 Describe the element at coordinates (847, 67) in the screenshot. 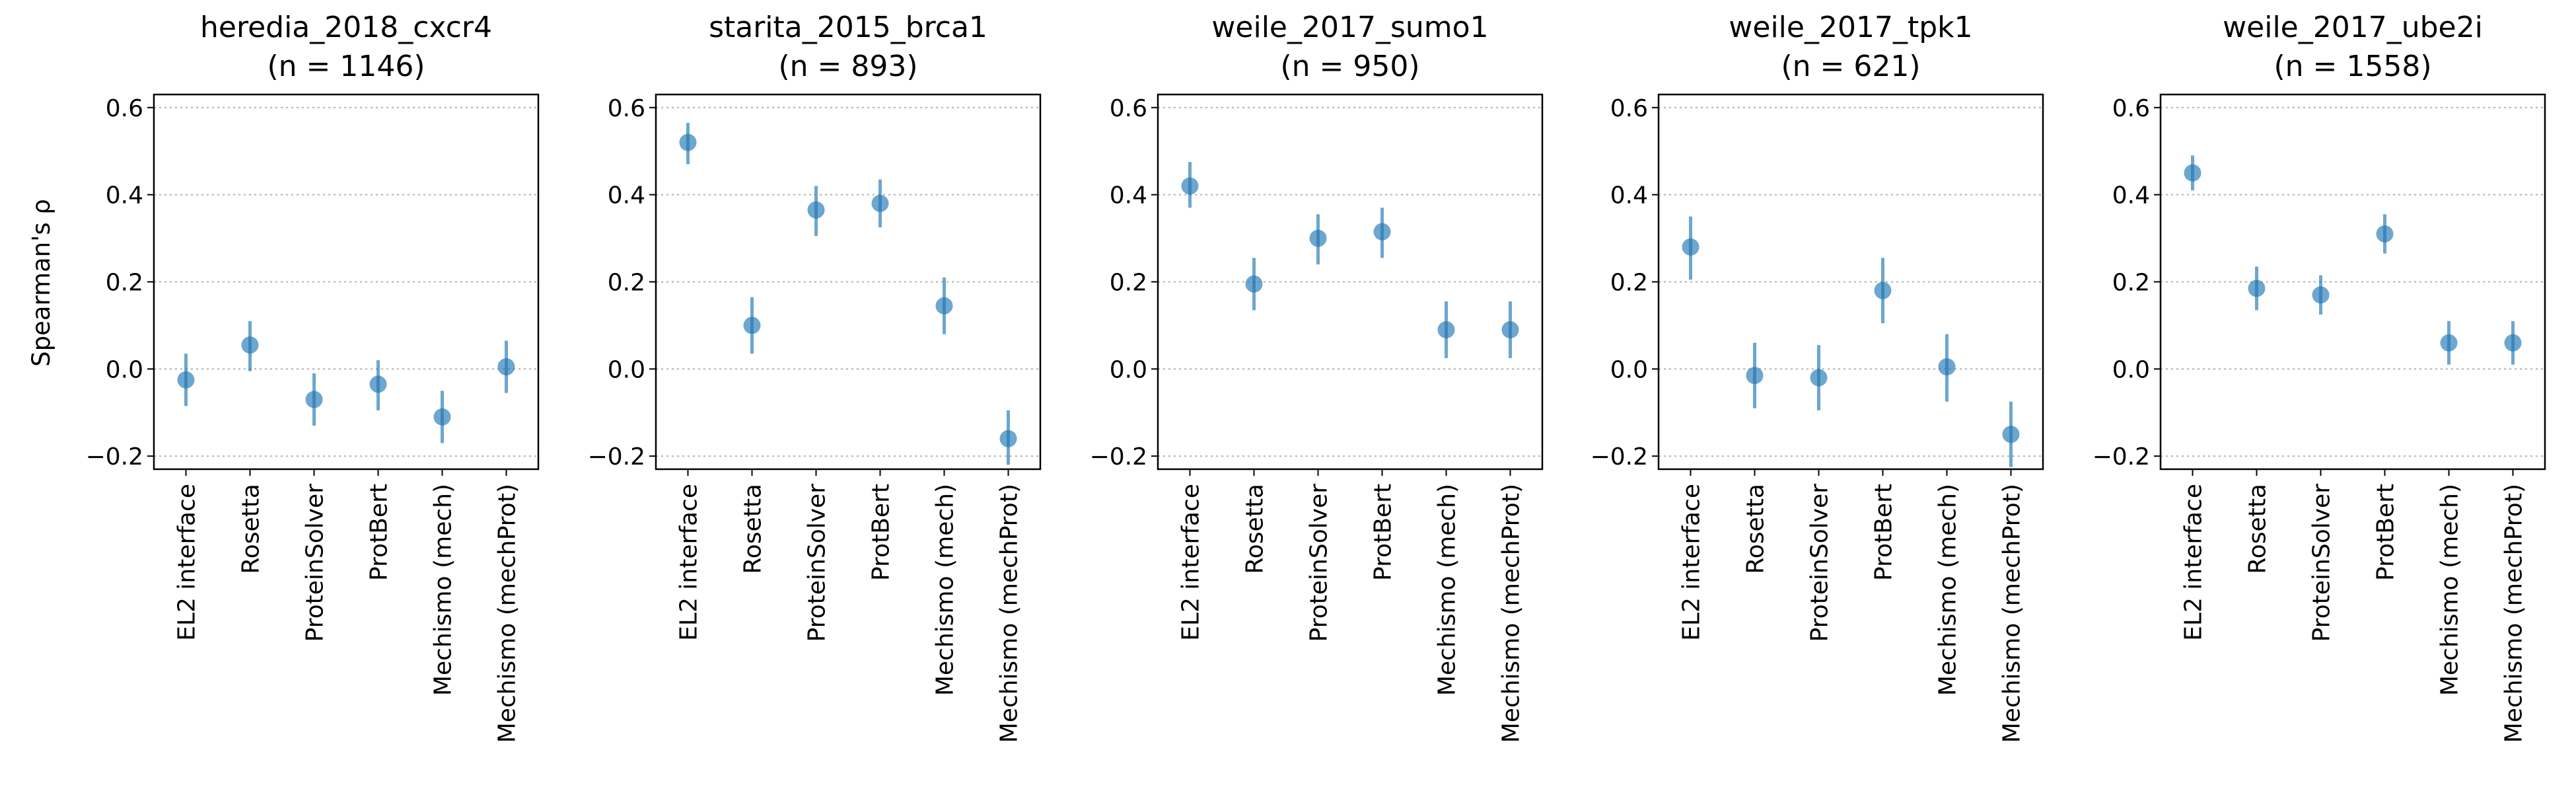

I see `panel-subtitle: (n = 893)` at that location.